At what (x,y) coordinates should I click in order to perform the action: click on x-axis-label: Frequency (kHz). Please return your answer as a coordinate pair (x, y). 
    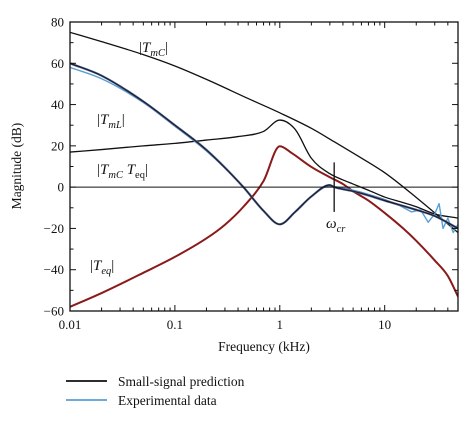
    Looking at the image, I should click on (264, 346).